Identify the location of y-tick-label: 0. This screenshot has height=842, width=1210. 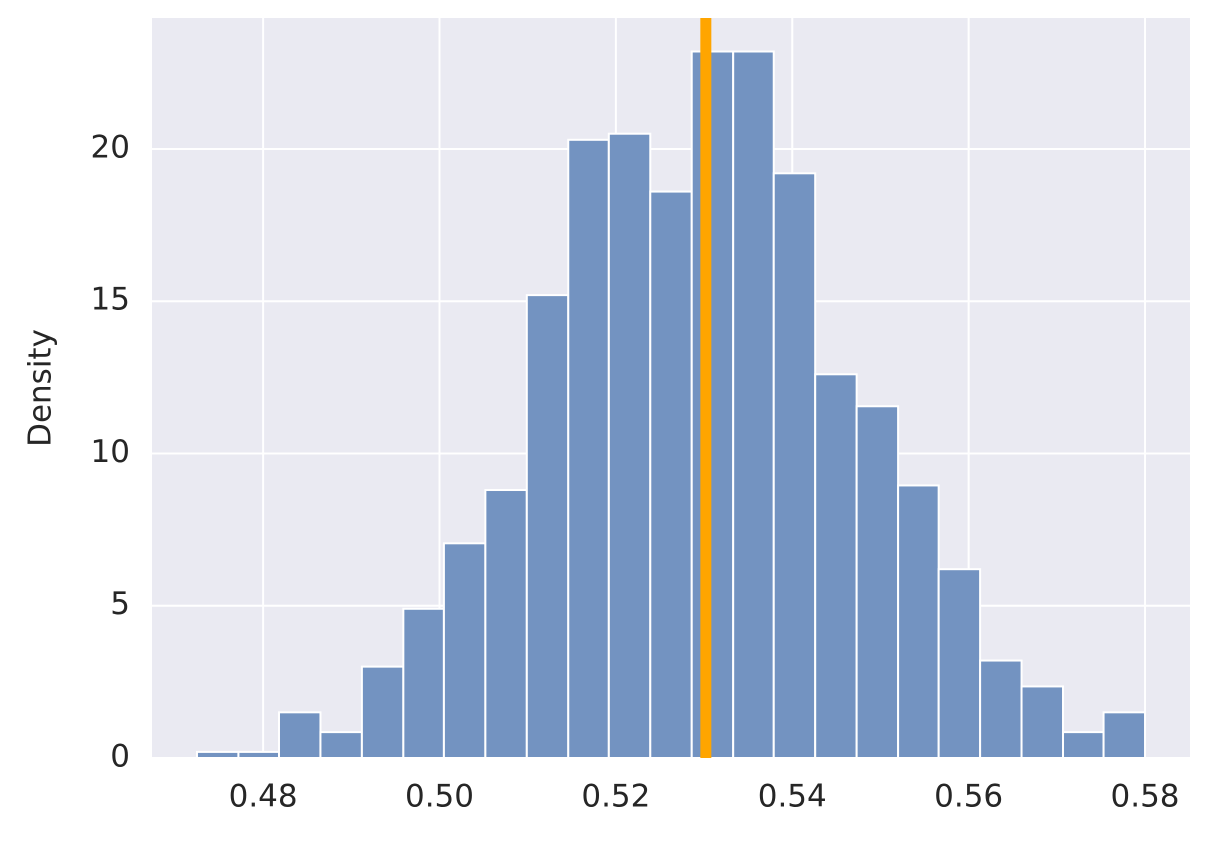
(120, 757).